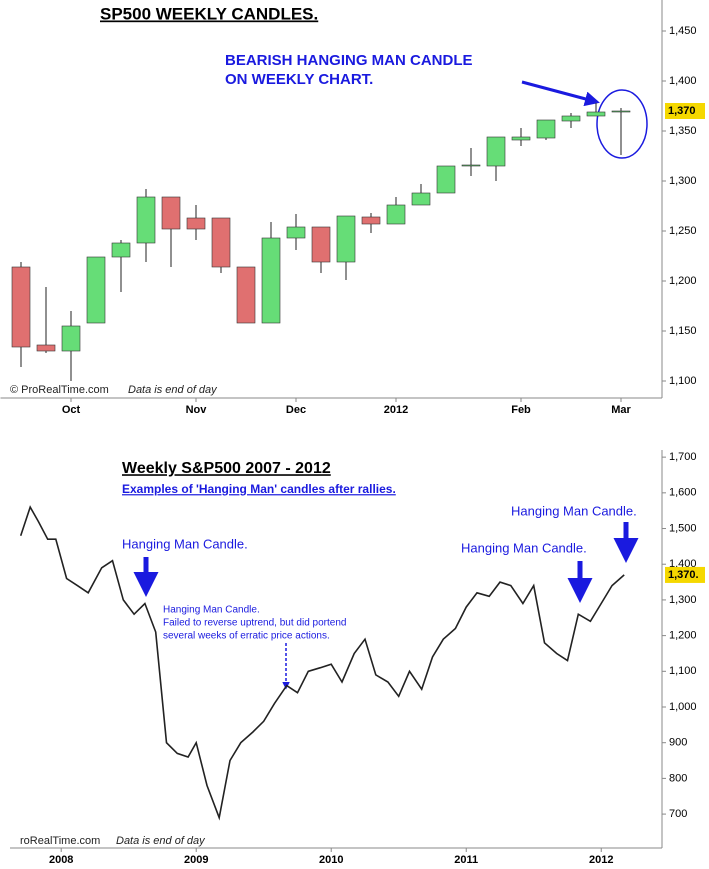 This screenshot has height=869, width=709. What do you see at coordinates (299, 79) in the screenshot?
I see `annotation: ON WEEKLY CHART.` at bounding box center [299, 79].